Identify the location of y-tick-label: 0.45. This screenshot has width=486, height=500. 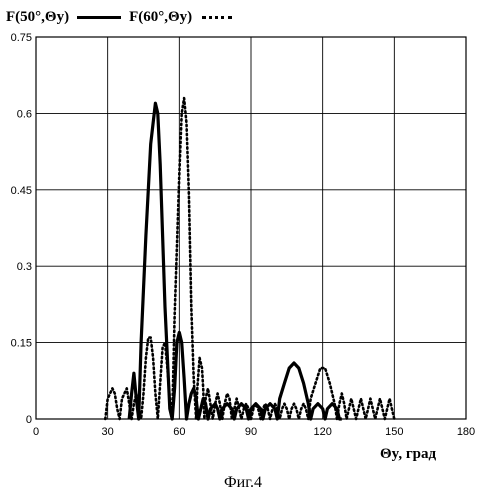
(21, 191).